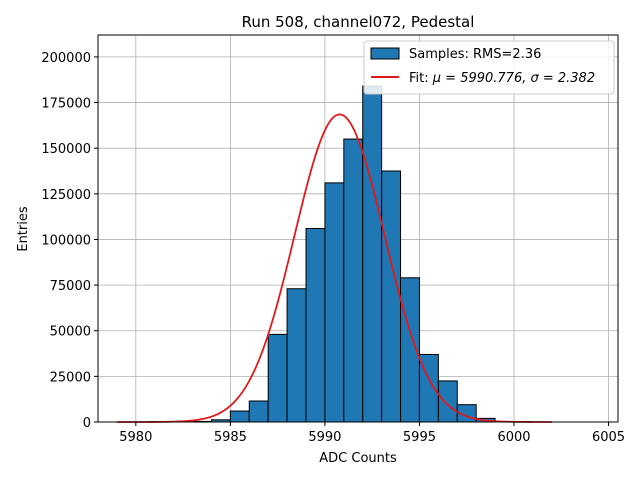  I want to click on y-tick-label: 75000, so click(70, 286).